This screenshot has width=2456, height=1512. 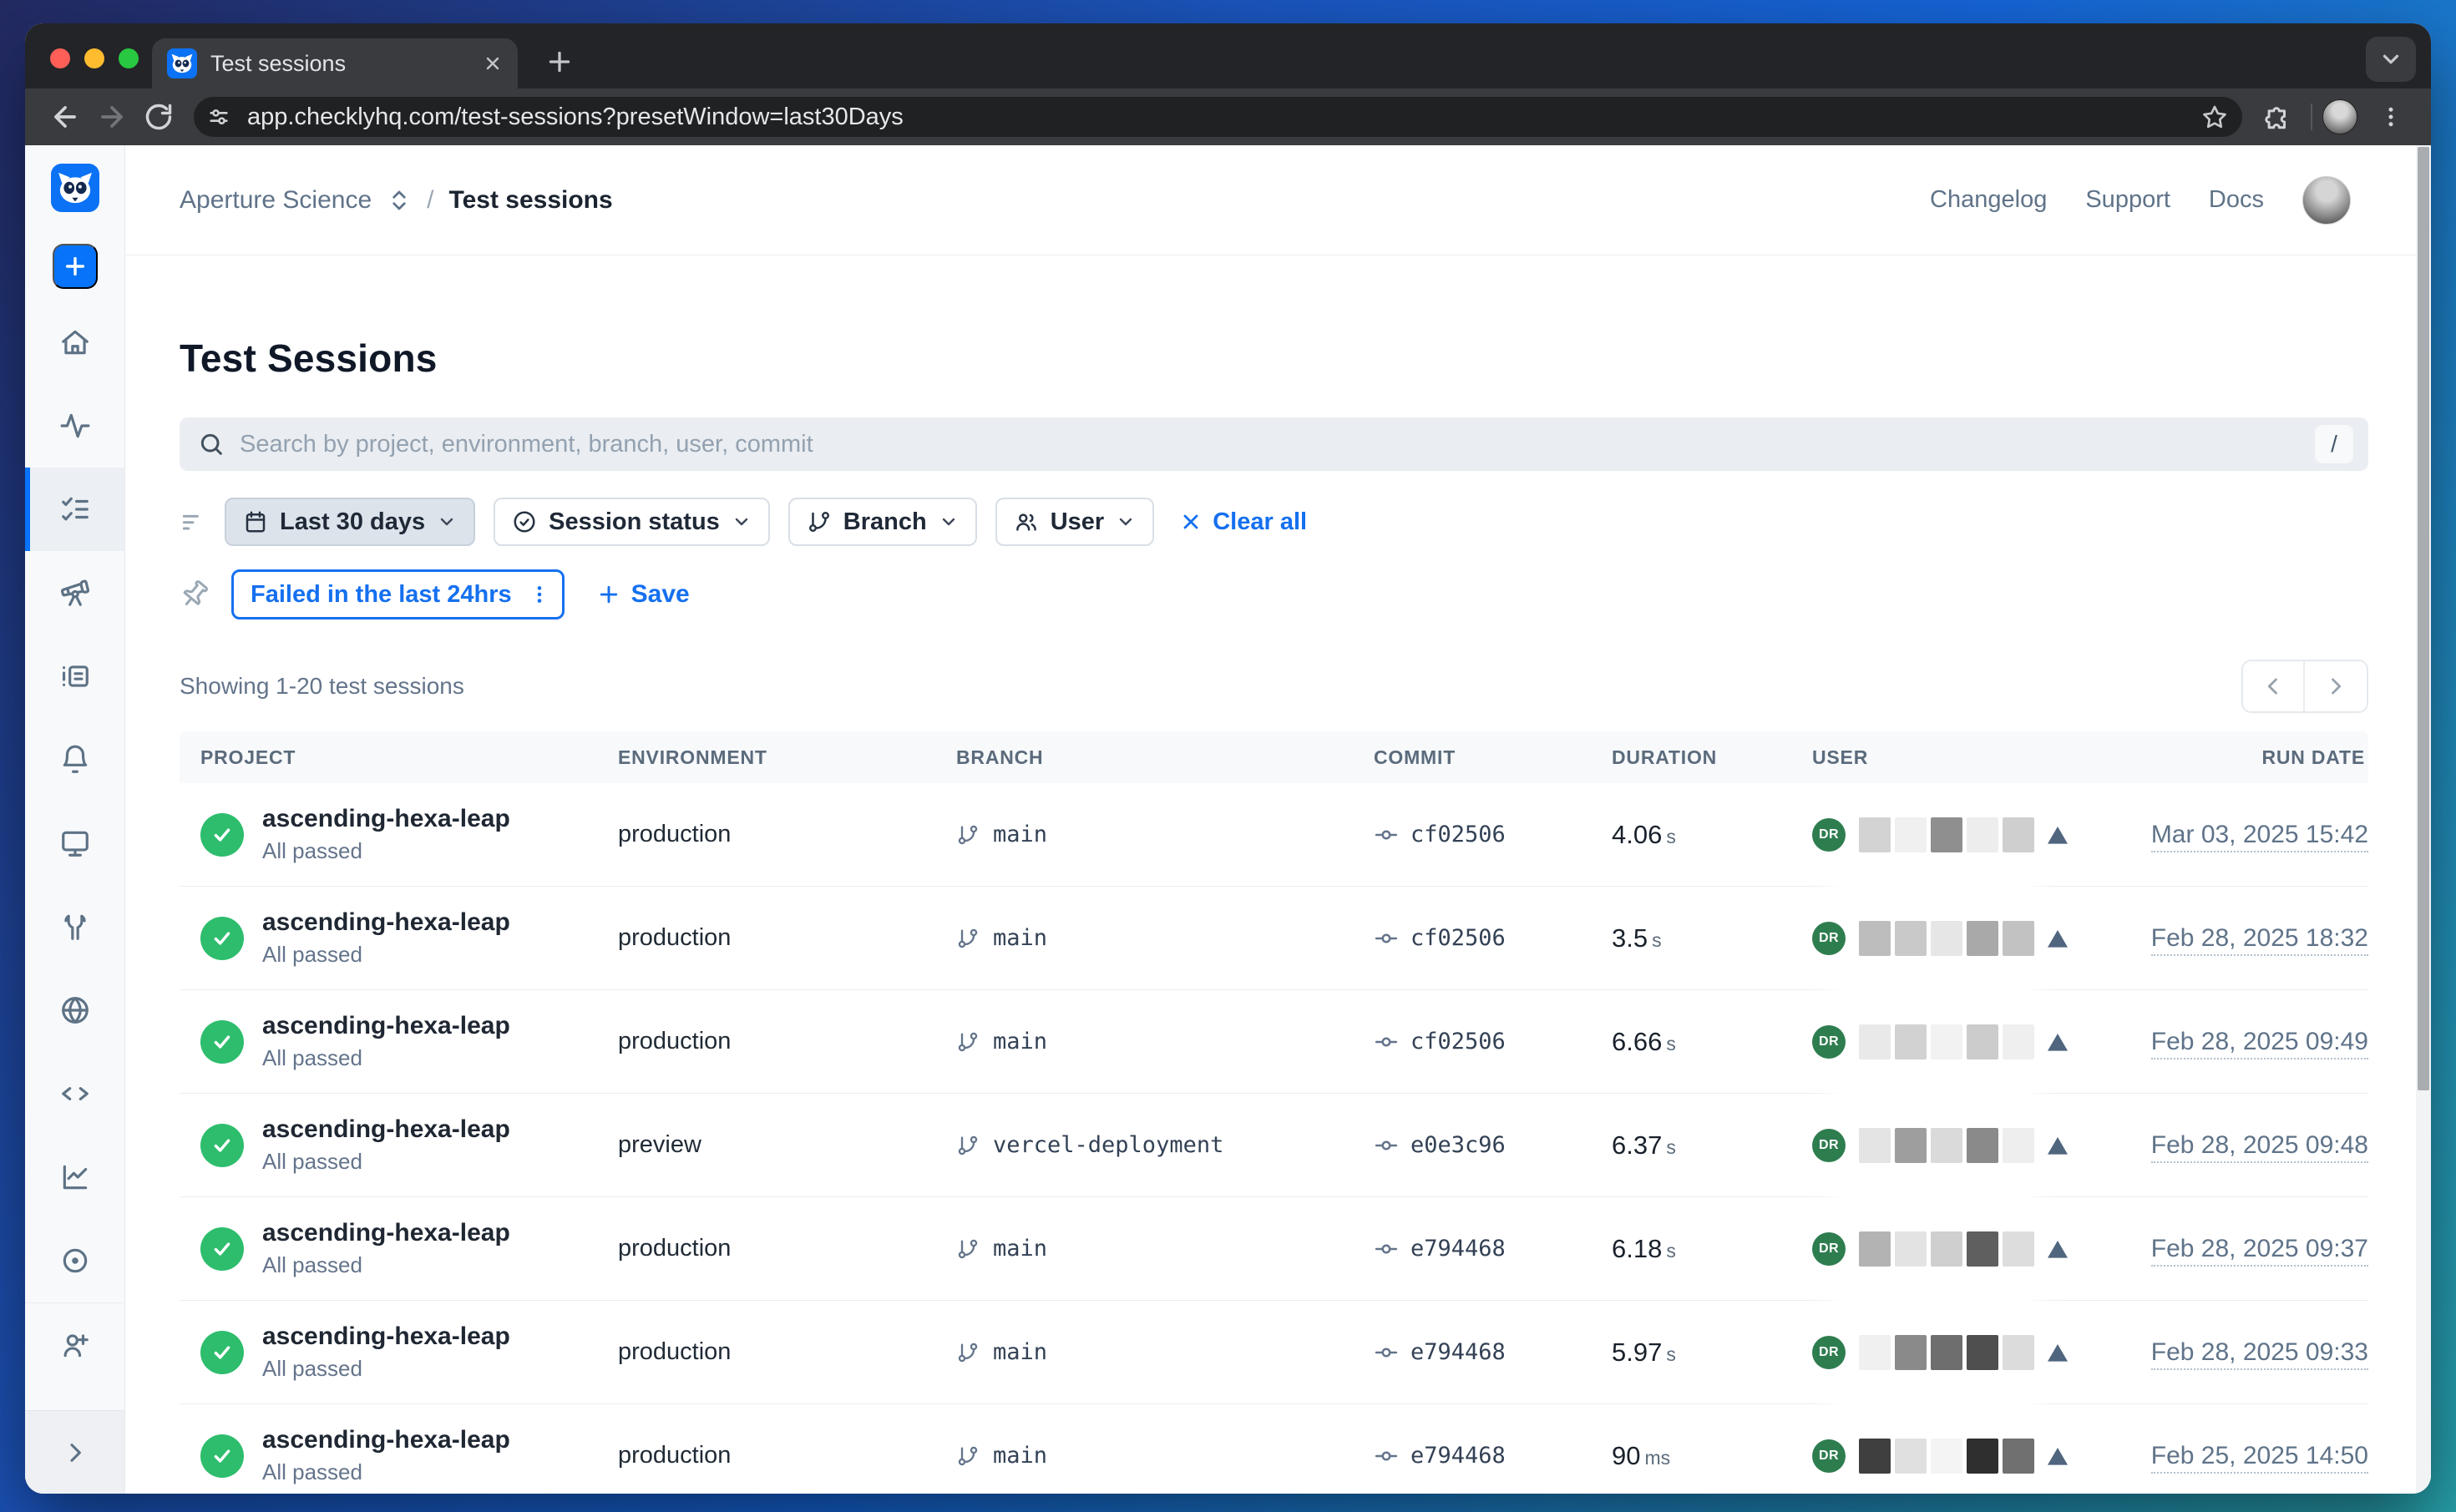 What do you see at coordinates (74, 426) in the screenshot?
I see `sidebar-item-monitoring` at bounding box center [74, 426].